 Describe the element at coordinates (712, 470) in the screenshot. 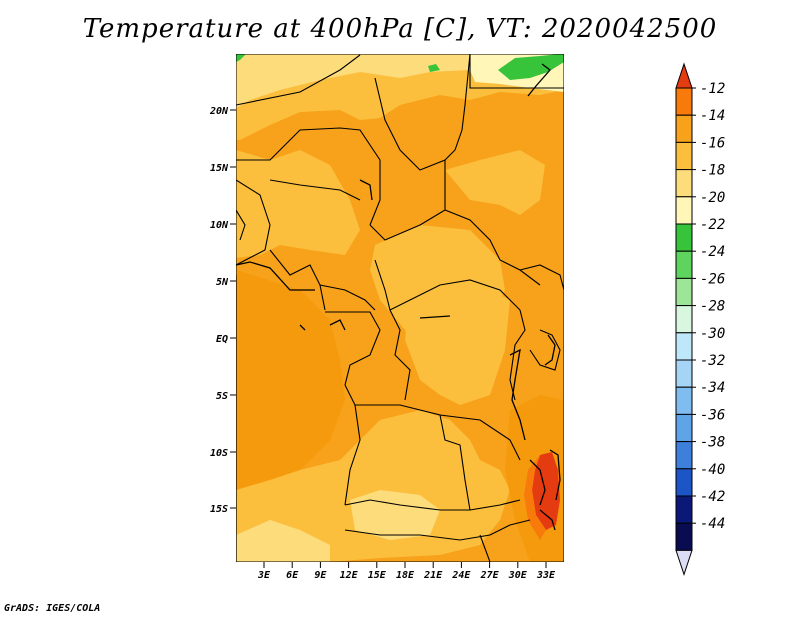

I see `colorbar-label: -40` at that location.